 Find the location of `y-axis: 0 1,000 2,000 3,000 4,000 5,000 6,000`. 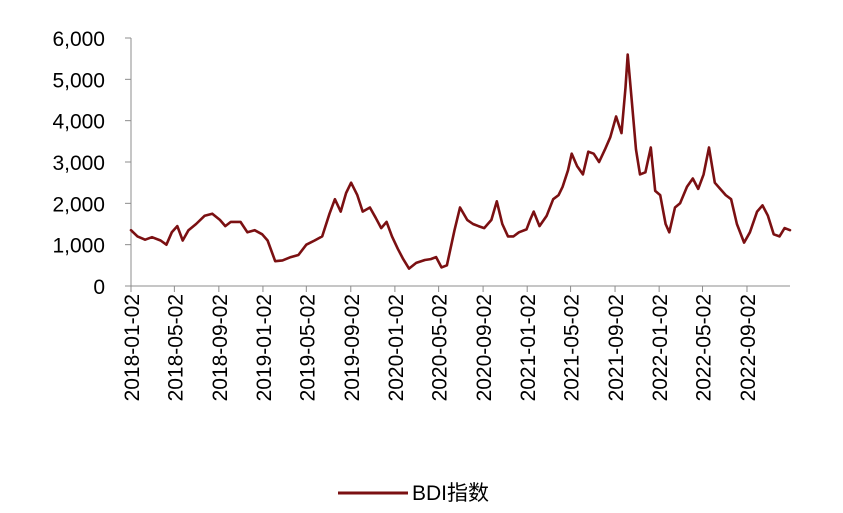

y-axis: 0 1,000 2,000 3,000 4,000 5,000 6,000 is located at coordinates (92, 163).